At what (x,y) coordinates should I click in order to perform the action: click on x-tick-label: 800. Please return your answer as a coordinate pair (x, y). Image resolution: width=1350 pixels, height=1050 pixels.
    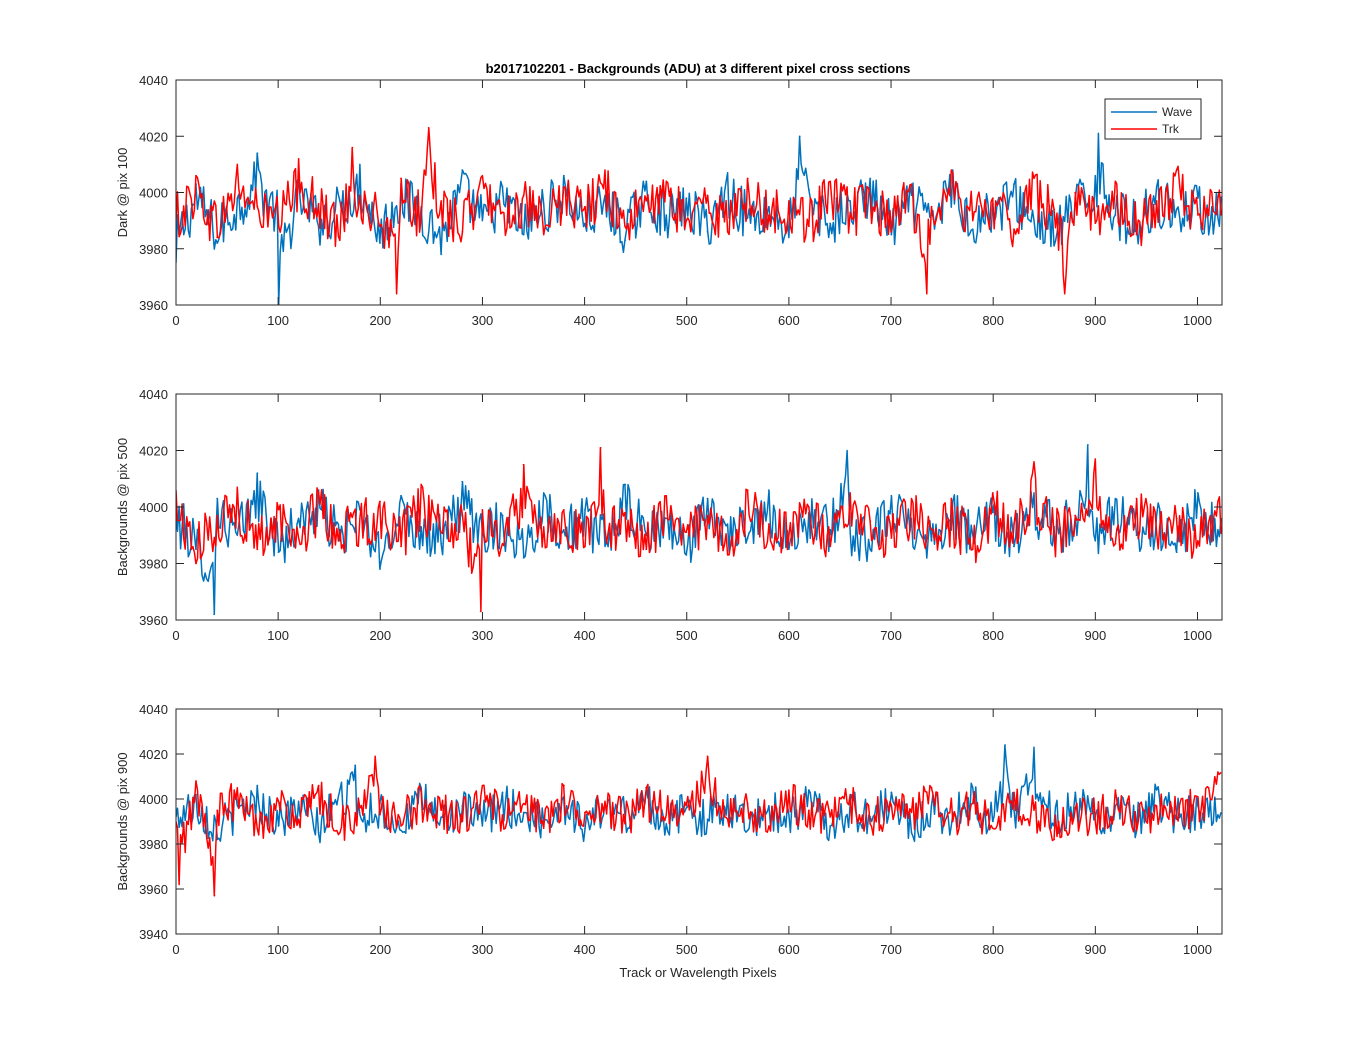
    Looking at the image, I should click on (993, 635).